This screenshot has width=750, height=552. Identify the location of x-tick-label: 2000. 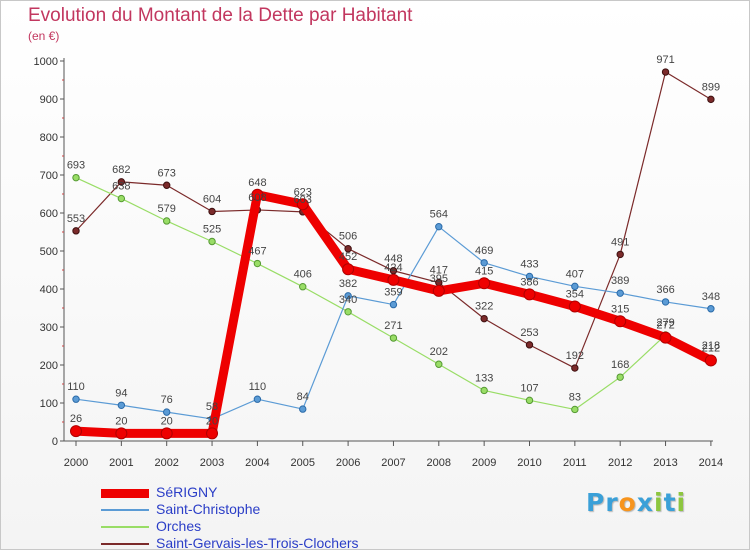
(76, 463).